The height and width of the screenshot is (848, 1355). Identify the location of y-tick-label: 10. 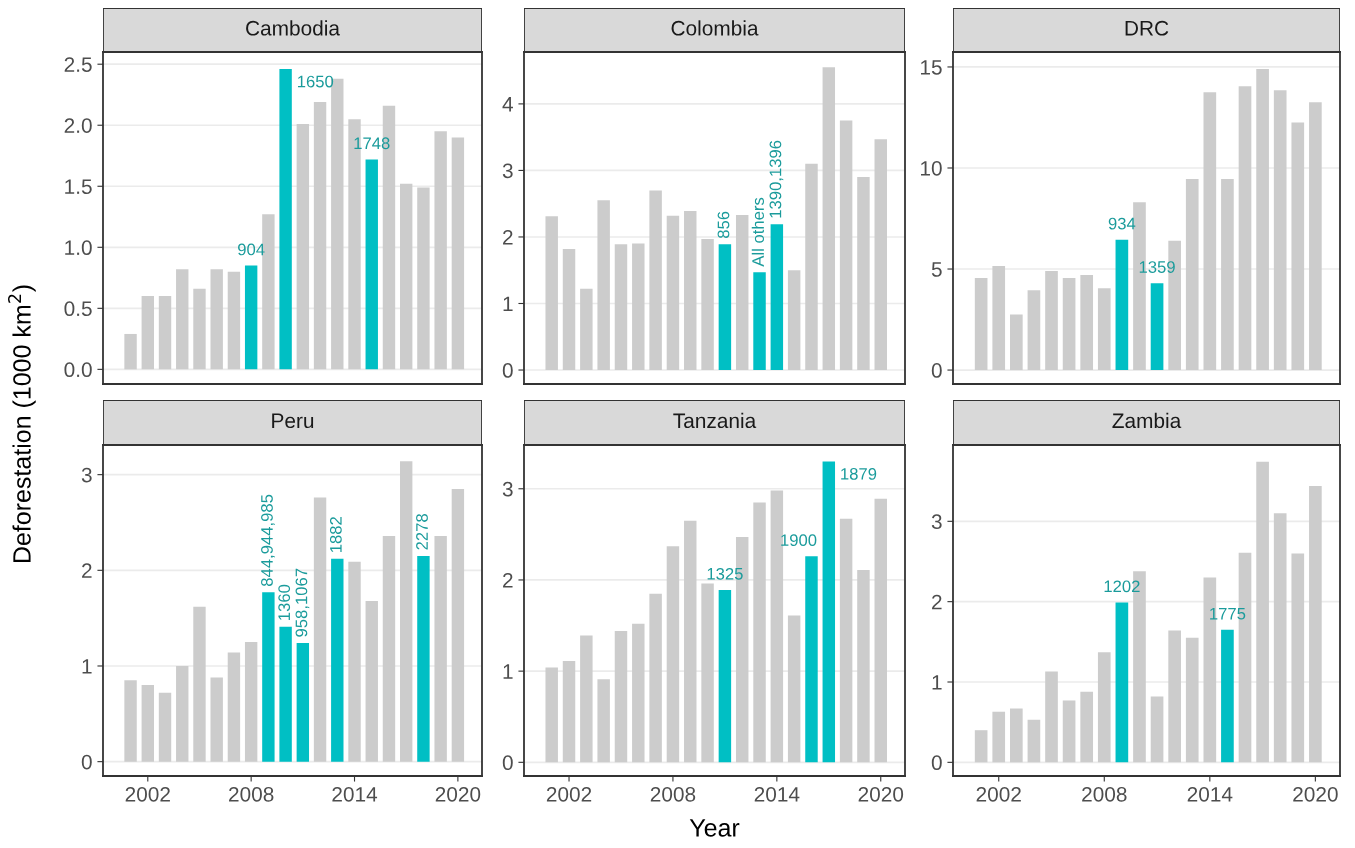
(931, 168).